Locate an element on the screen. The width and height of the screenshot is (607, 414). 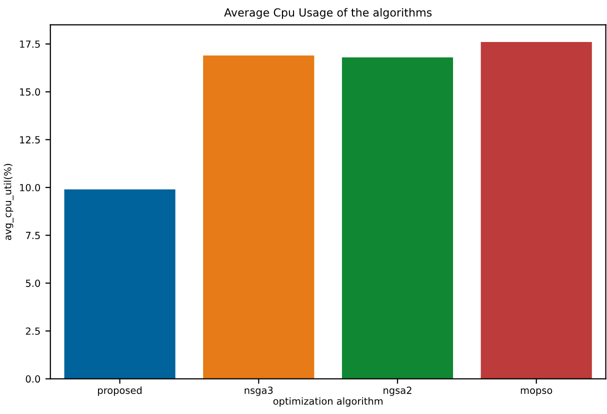
x-tick-label: ngsa2 is located at coordinates (398, 391).